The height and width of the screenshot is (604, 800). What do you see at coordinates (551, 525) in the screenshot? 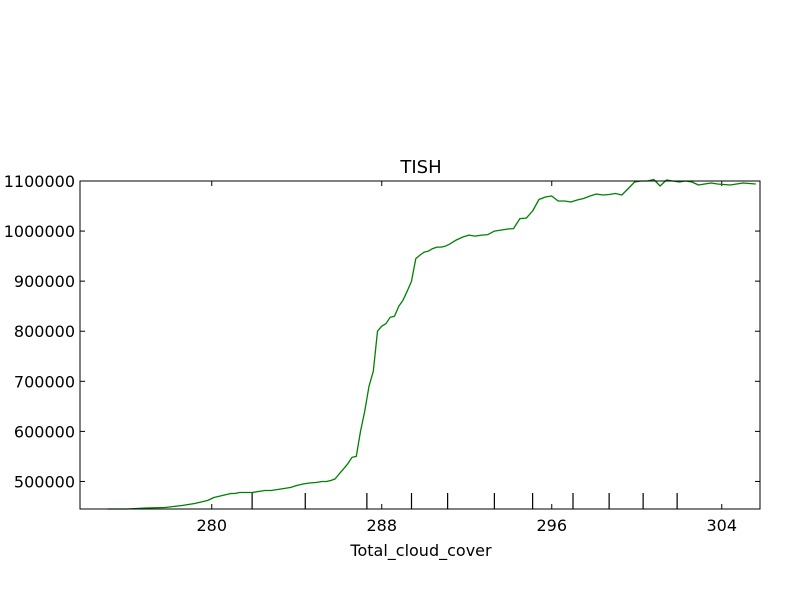
I see `x-tick-label: 296` at bounding box center [551, 525].